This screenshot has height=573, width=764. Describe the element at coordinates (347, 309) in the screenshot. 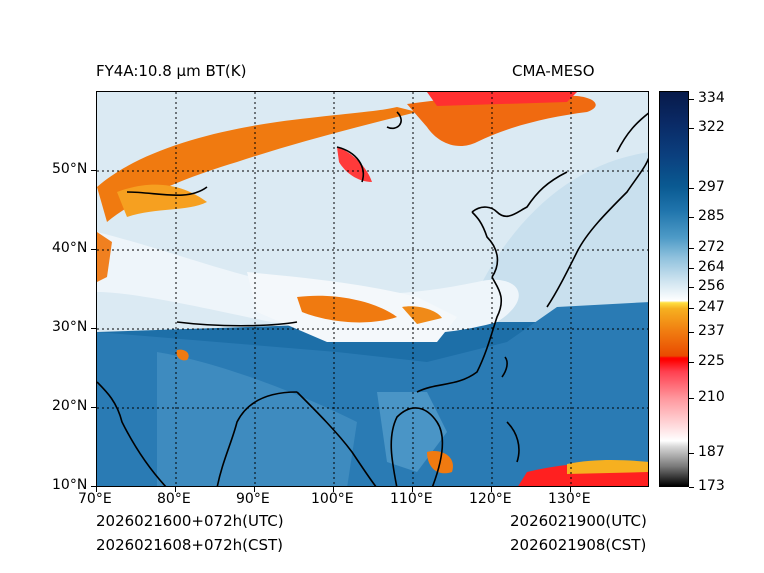

I see `cold-cloud-central` at that location.